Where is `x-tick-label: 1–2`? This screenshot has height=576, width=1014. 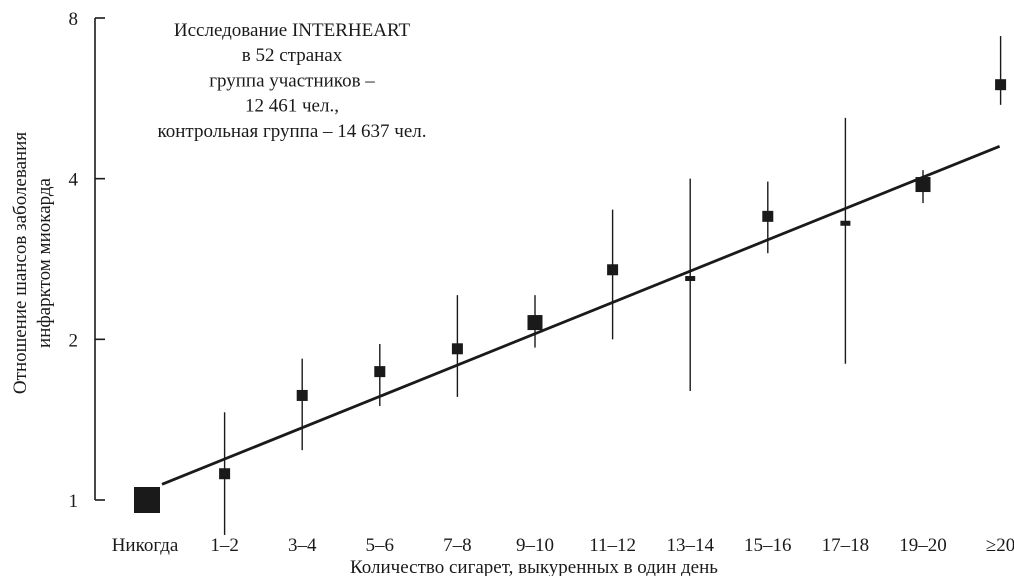 x-tick-label: 1–2 is located at coordinates (224, 545).